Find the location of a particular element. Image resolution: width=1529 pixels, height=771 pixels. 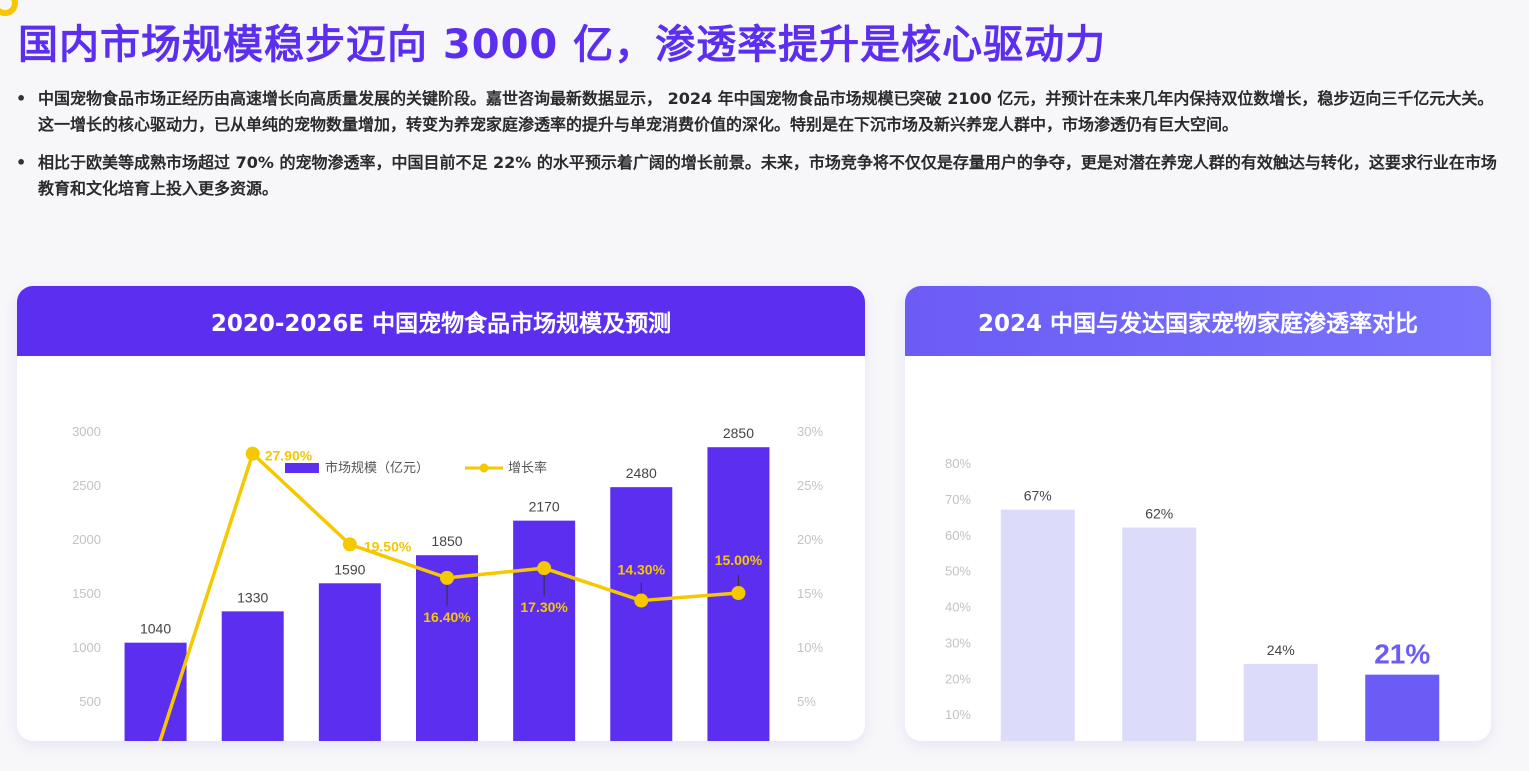

data-label: 1590 is located at coordinates (349, 569).